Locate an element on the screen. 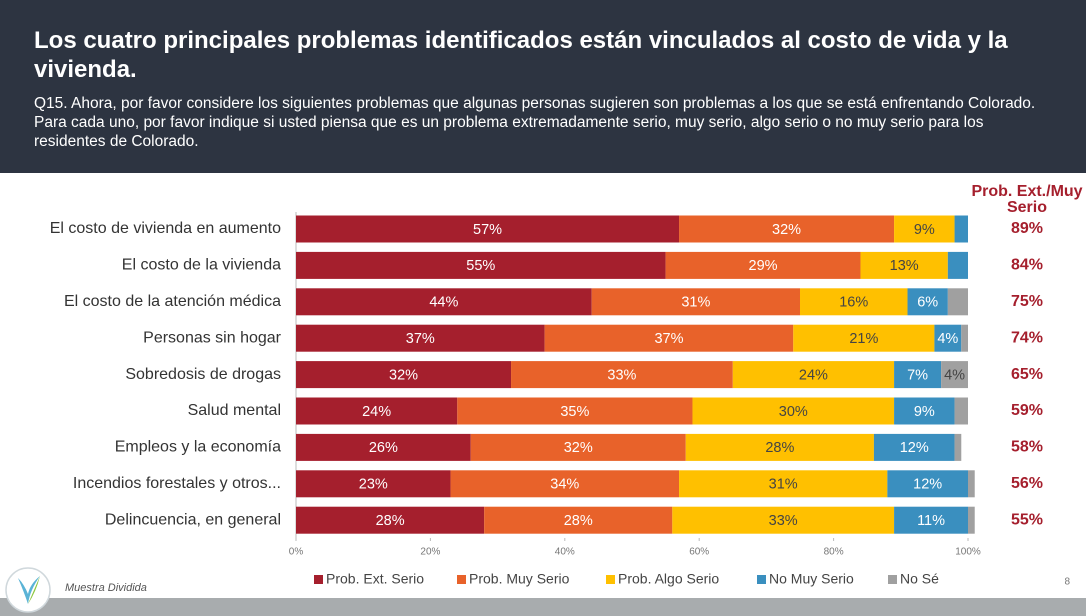  category-label: Salud mental is located at coordinates (234, 410).